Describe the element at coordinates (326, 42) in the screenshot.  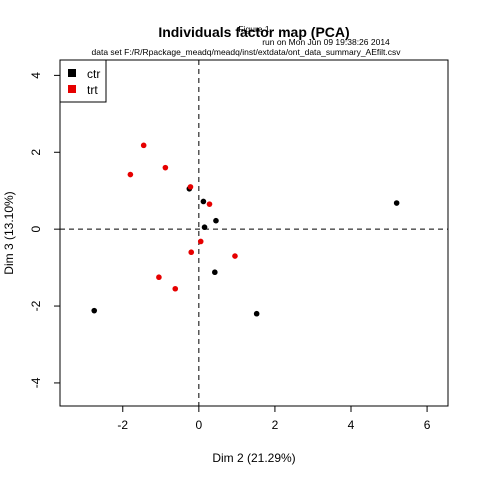
I see `chart-subtitle-2: run on Mon Jun 09 19:38:26 2014` at that location.